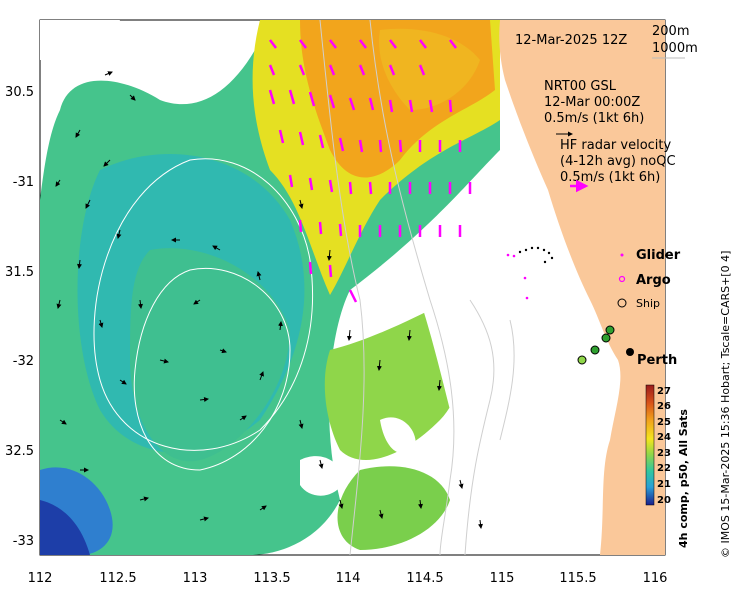  Describe the element at coordinates (594, 118) in the screenshot. I see `nrt-scale: 0.5m/s (1kt 6h)` at that location.